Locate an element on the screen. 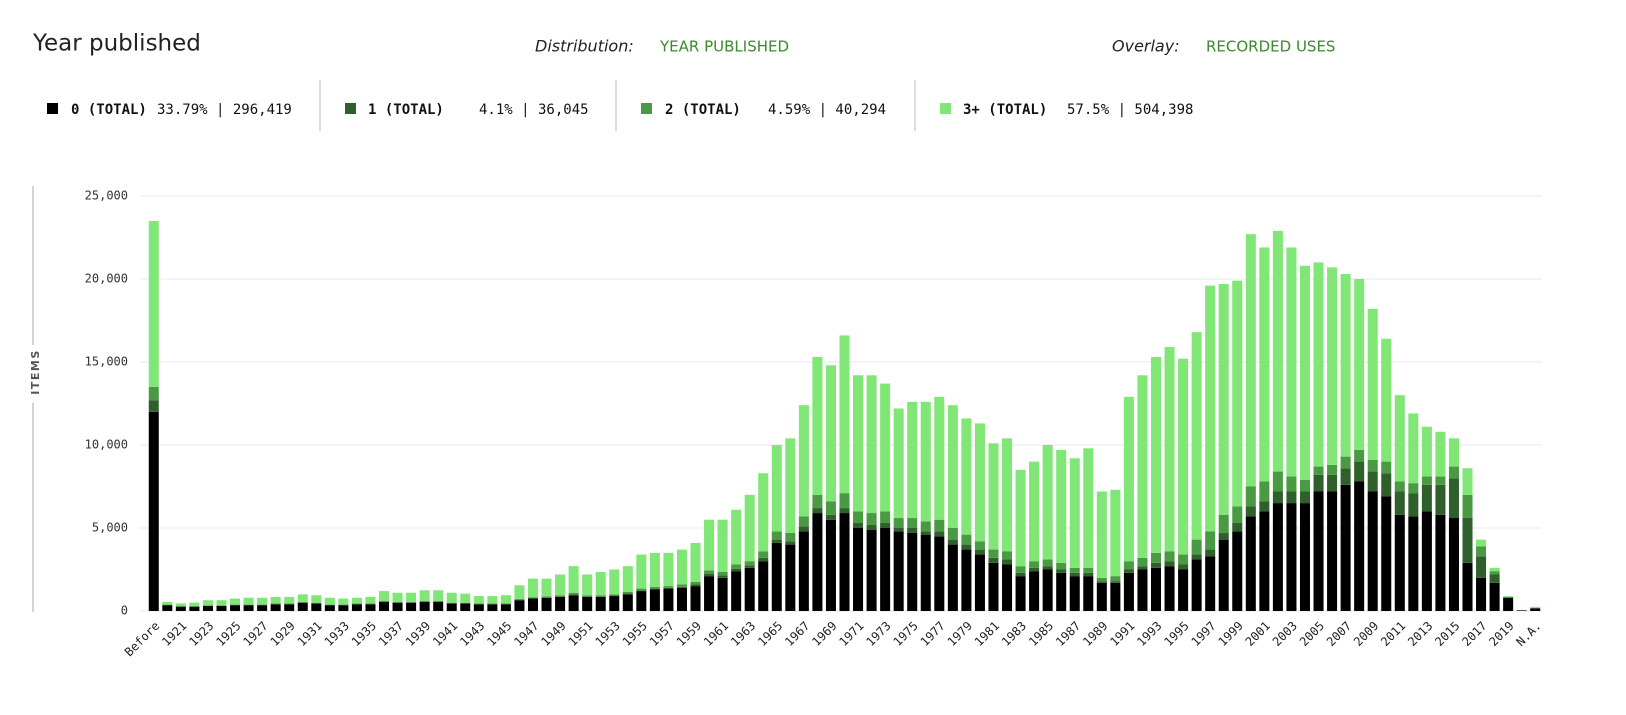  legend-label: 2 (TOTAL) is located at coordinates (703, 110).